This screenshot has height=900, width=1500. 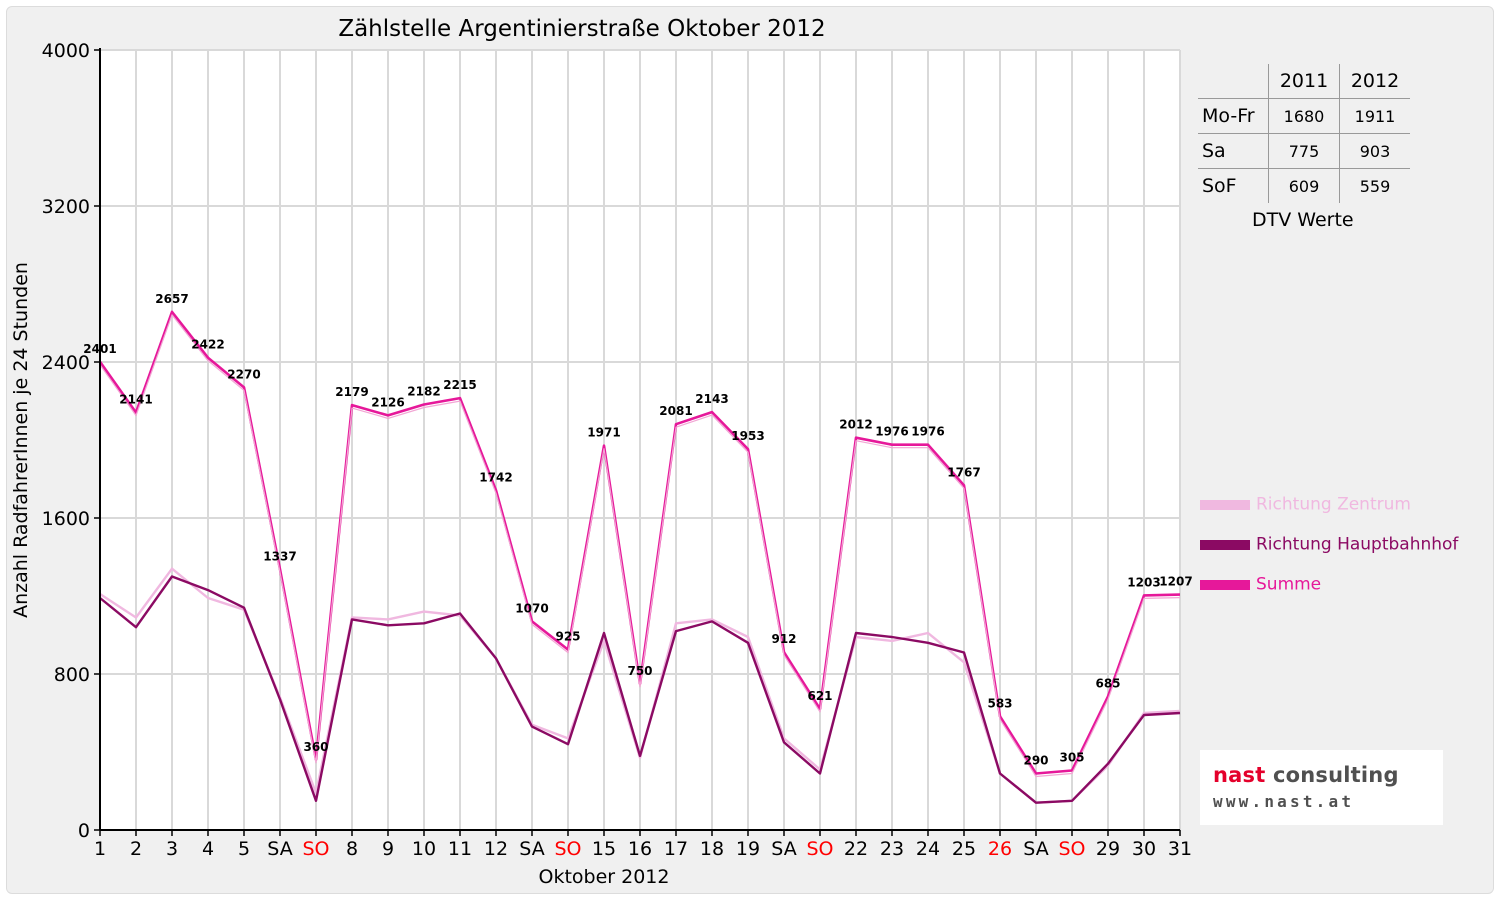 What do you see at coordinates (279, 556) in the screenshot?
I see `data-label: 1337` at bounding box center [279, 556].